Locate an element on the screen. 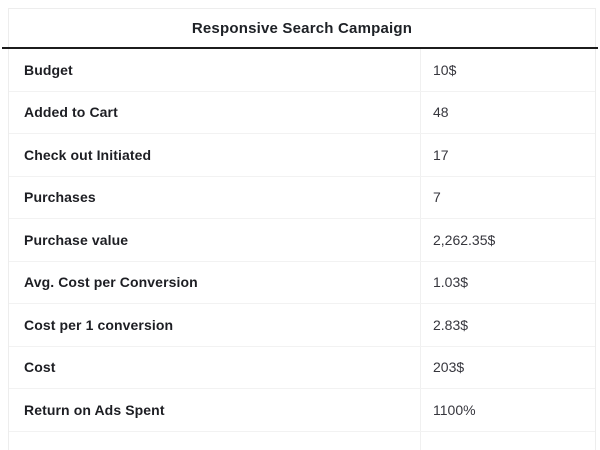 This screenshot has height=450, width=600. metric-label: Return on Ads Spent is located at coordinates (94, 409).